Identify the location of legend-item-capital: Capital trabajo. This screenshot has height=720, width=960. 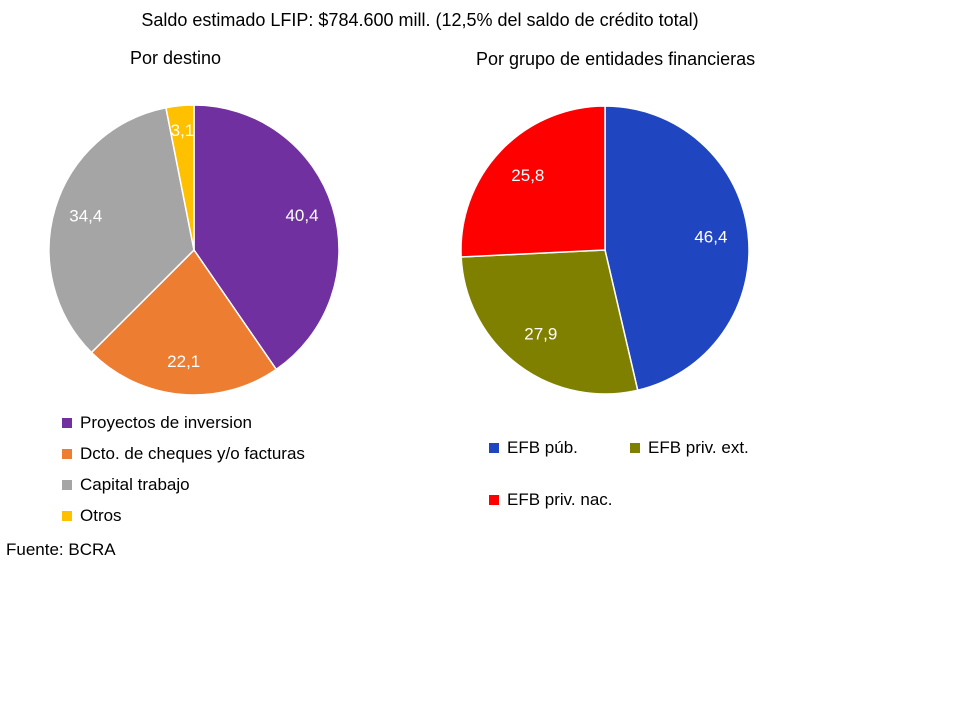
(126, 485).